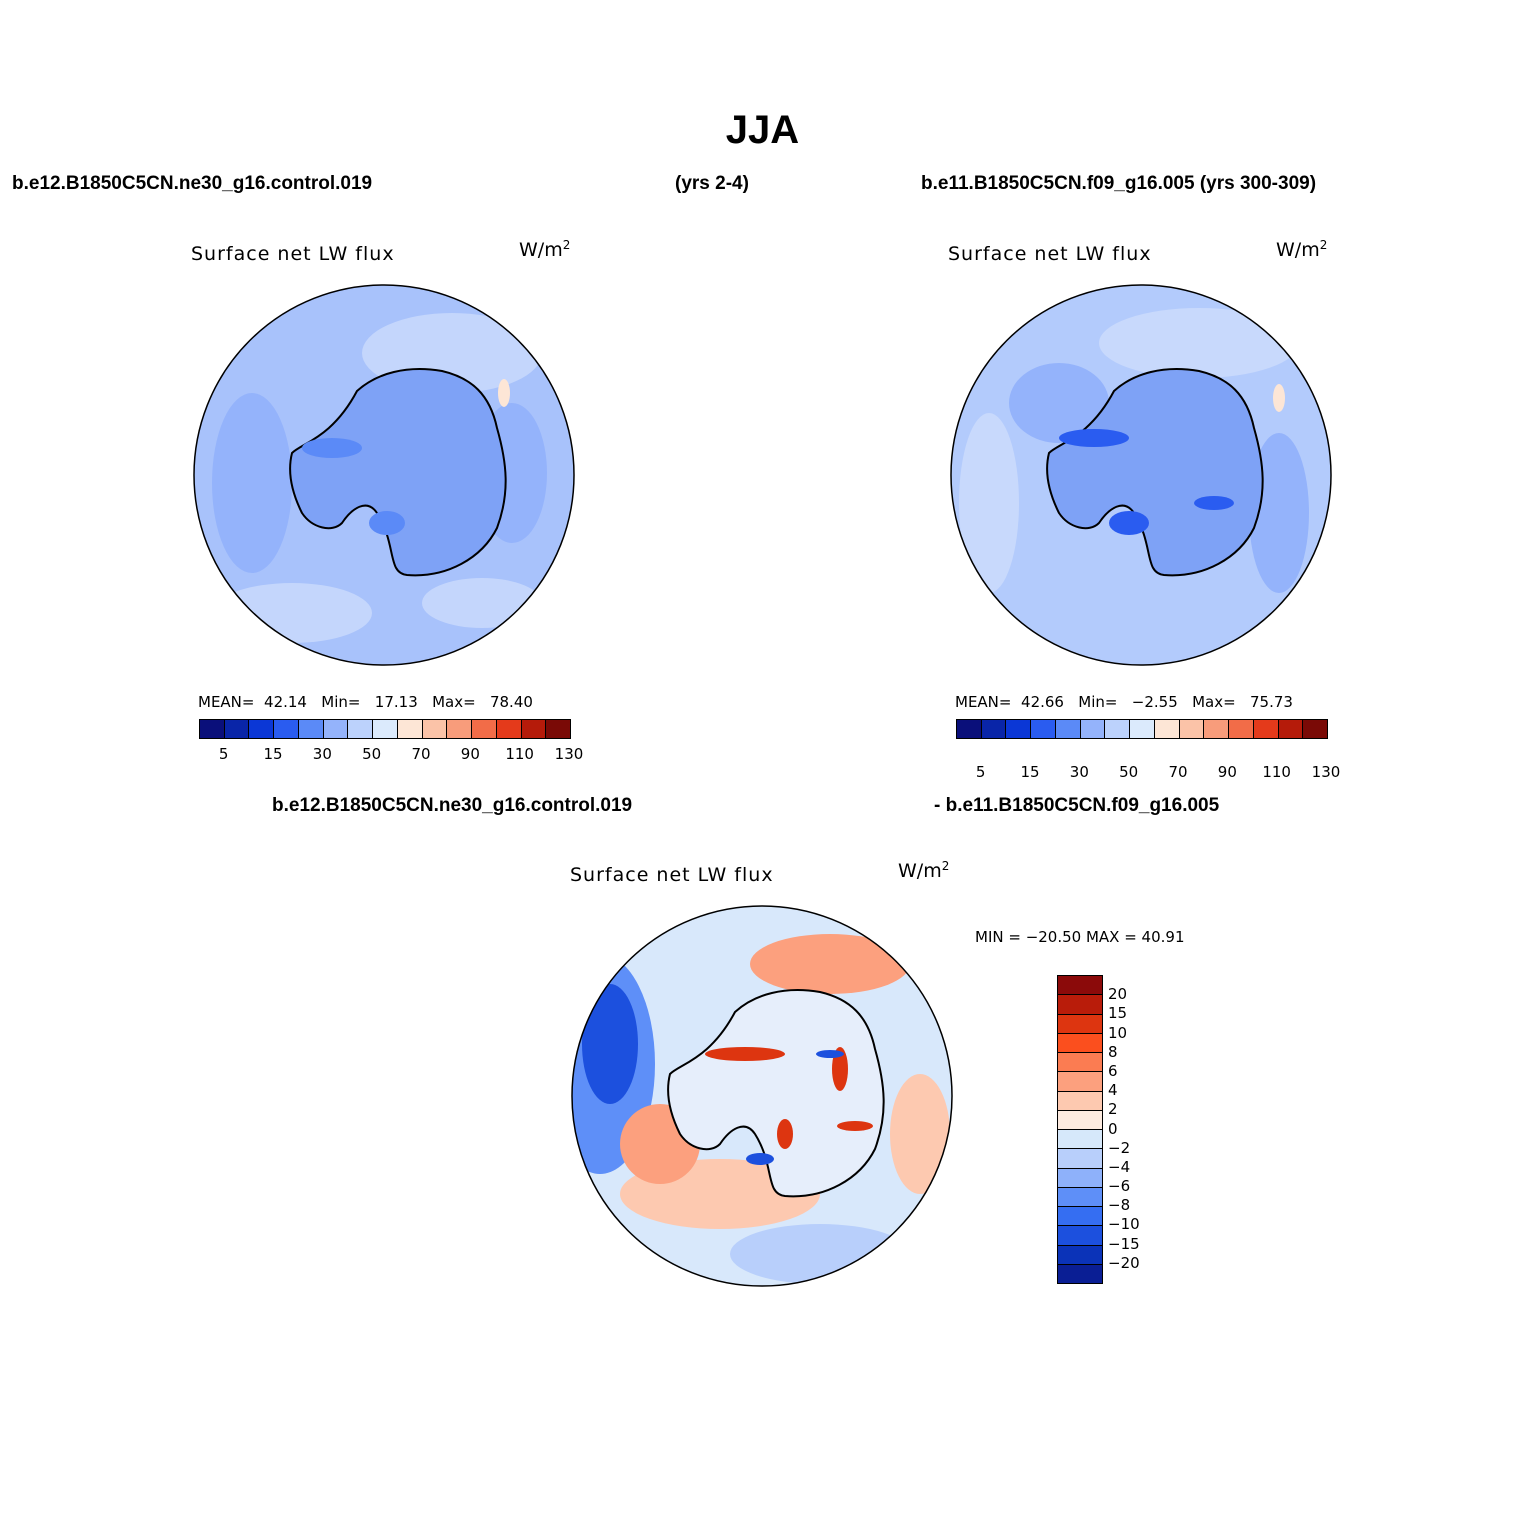 The height and width of the screenshot is (1525, 1525). I want to click on diff-colorbar, so click(1080, 1129).